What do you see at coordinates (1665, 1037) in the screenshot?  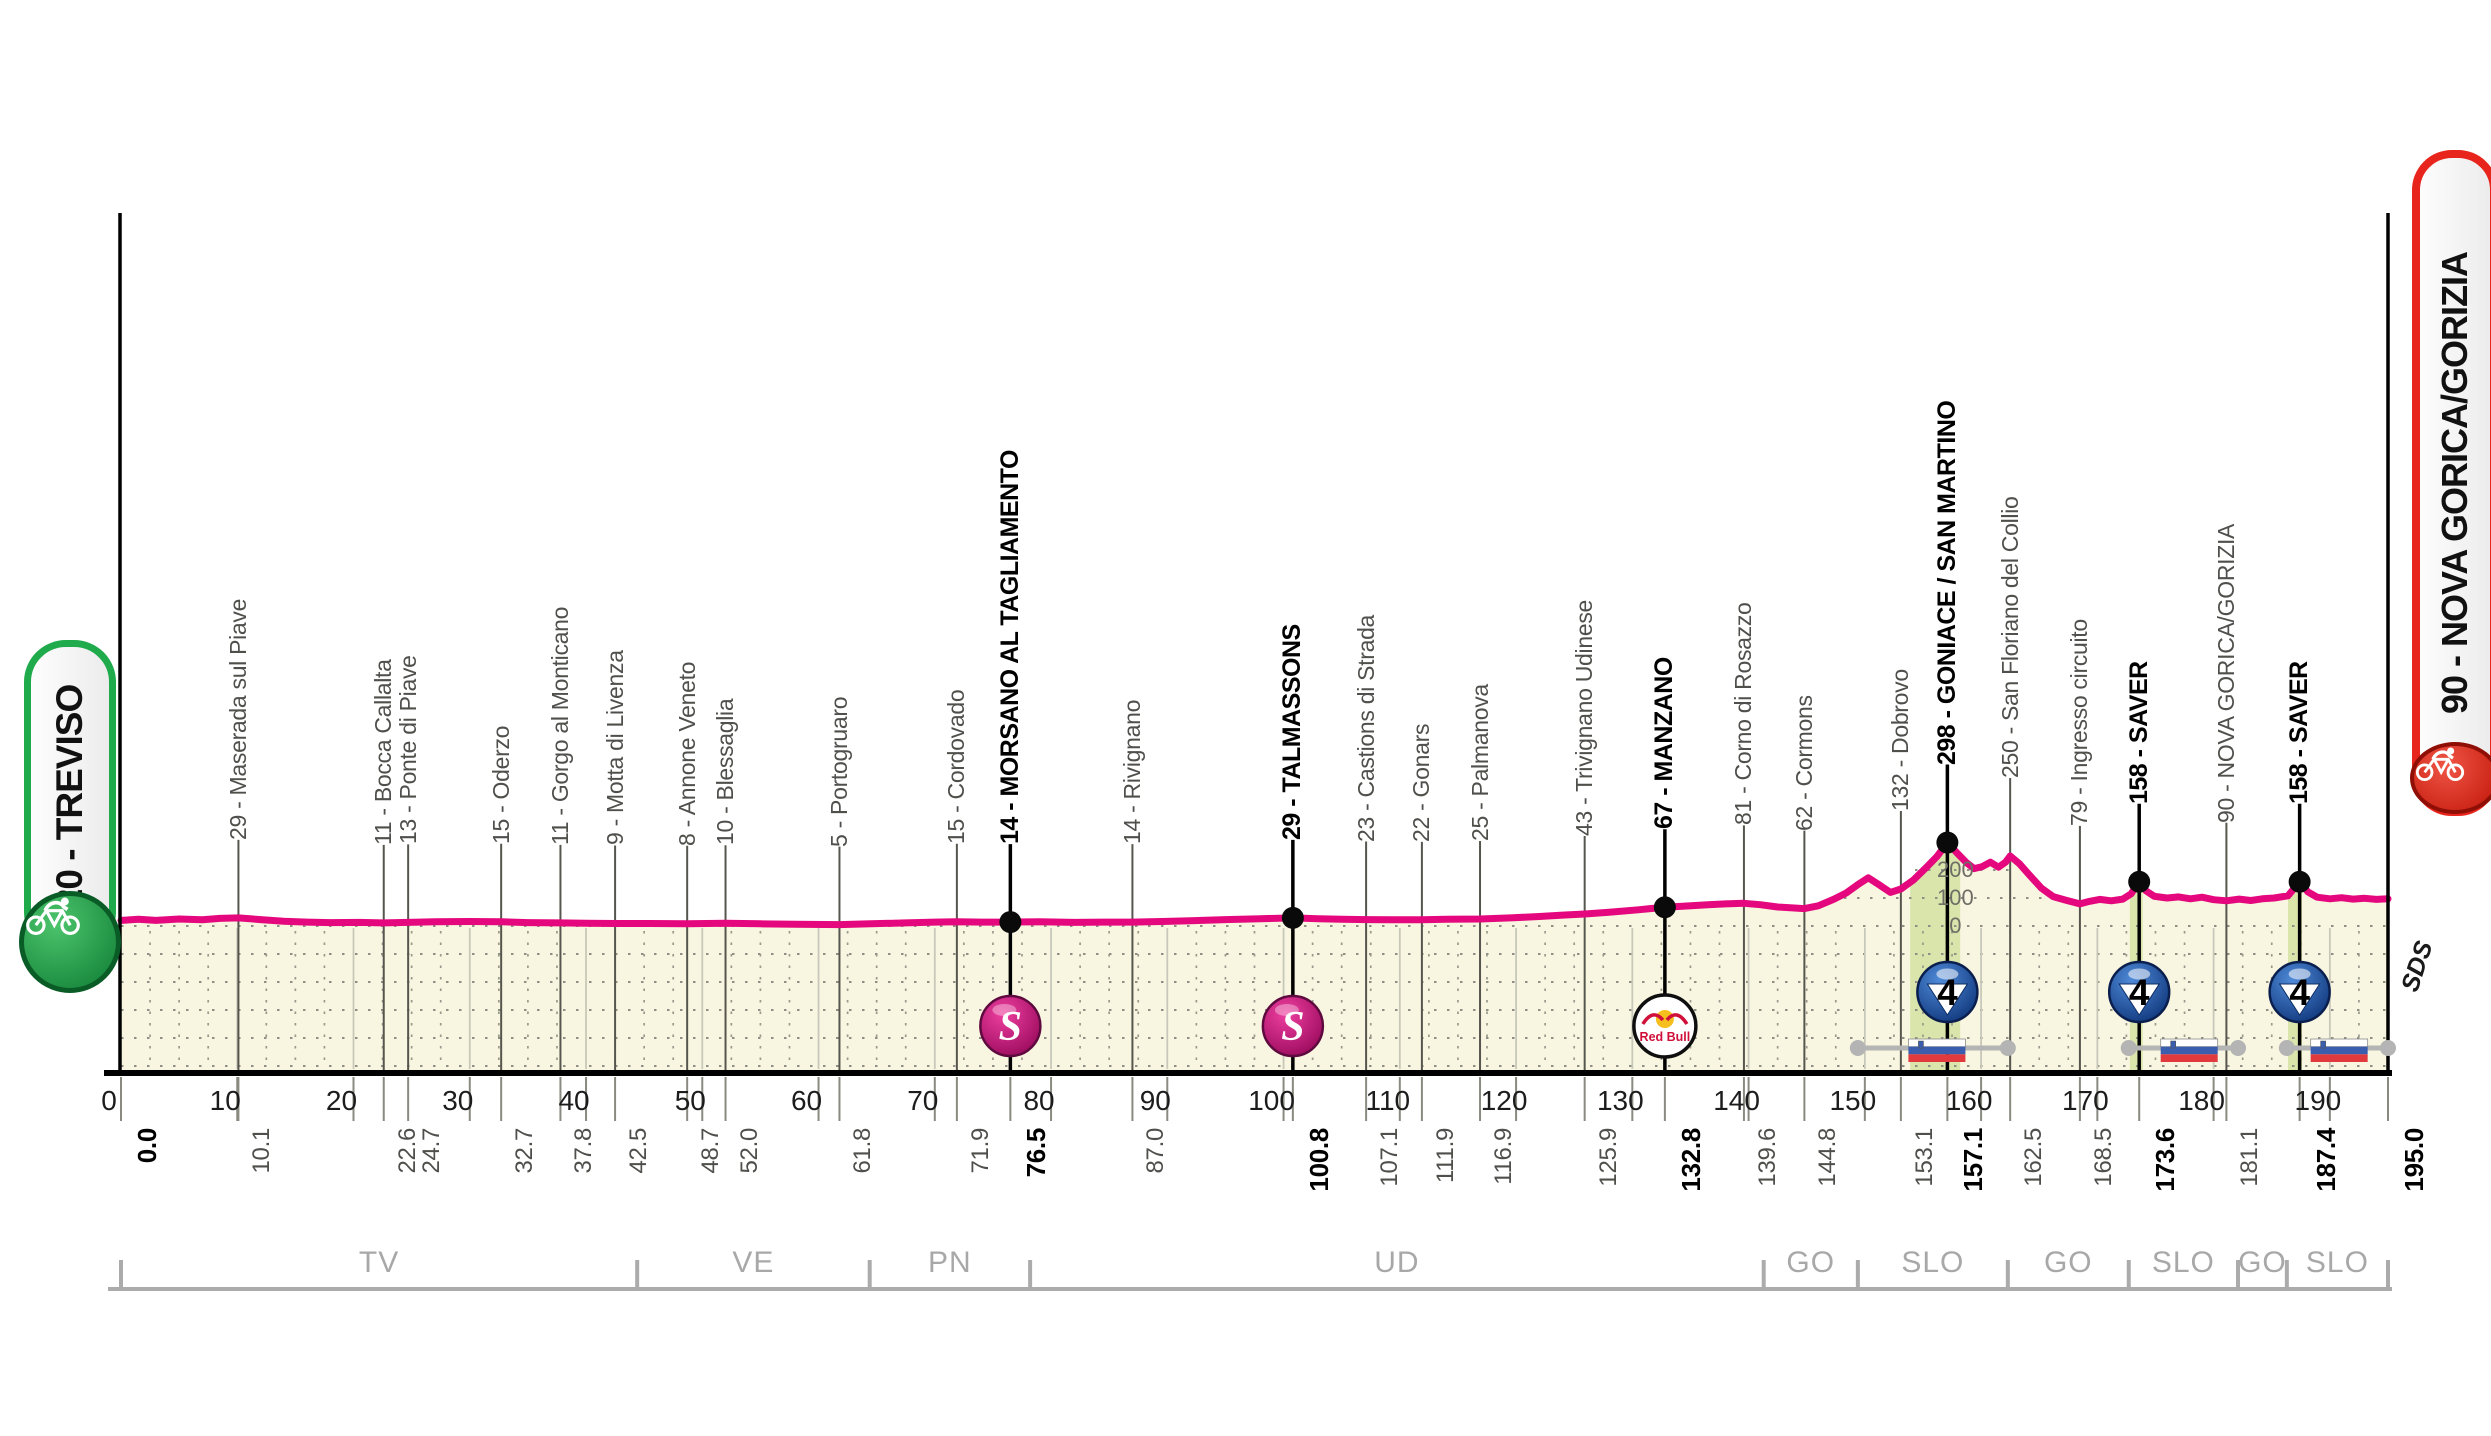 I see `feed-brand-text: Red Bull` at bounding box center [1665, 1037].